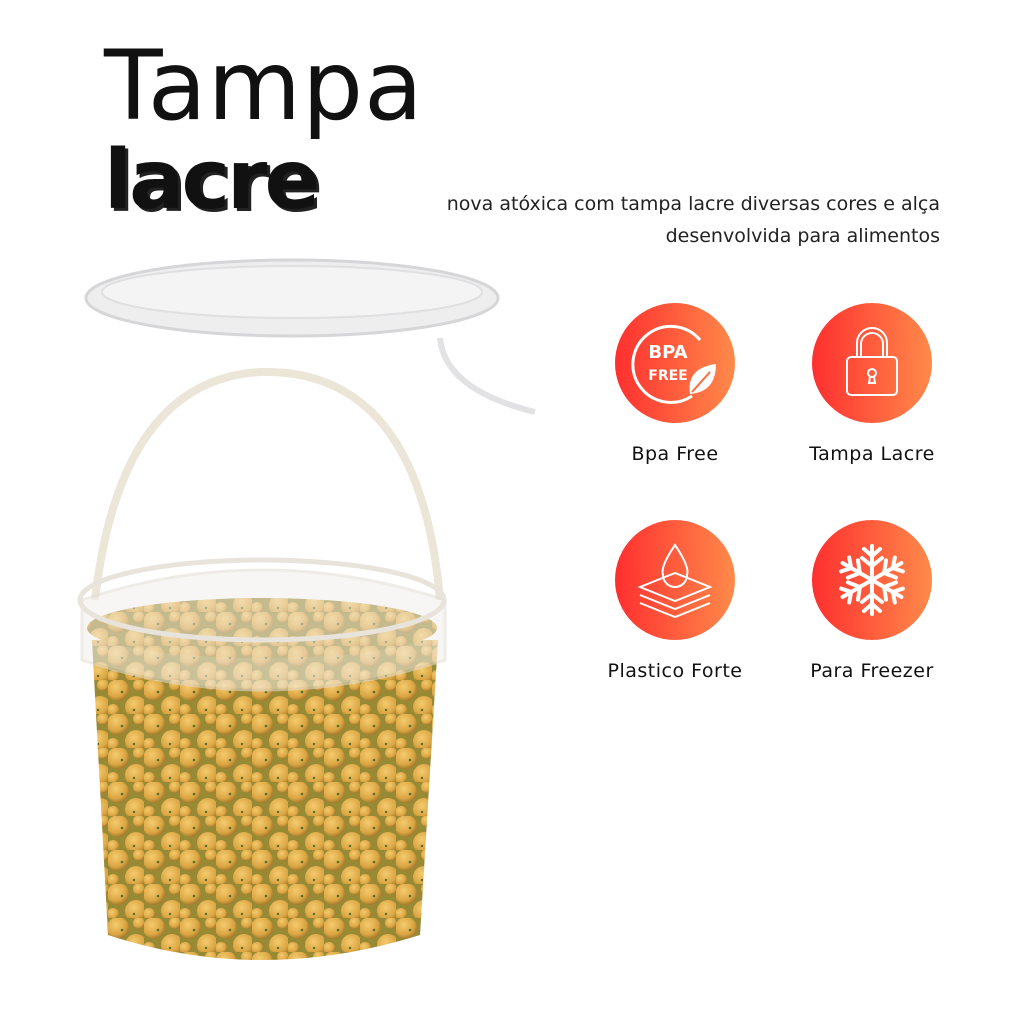 The height and width of the screenshot is (1024, 1024). I want to click on feature-label: Tampa Lacre, so click(872, 454).